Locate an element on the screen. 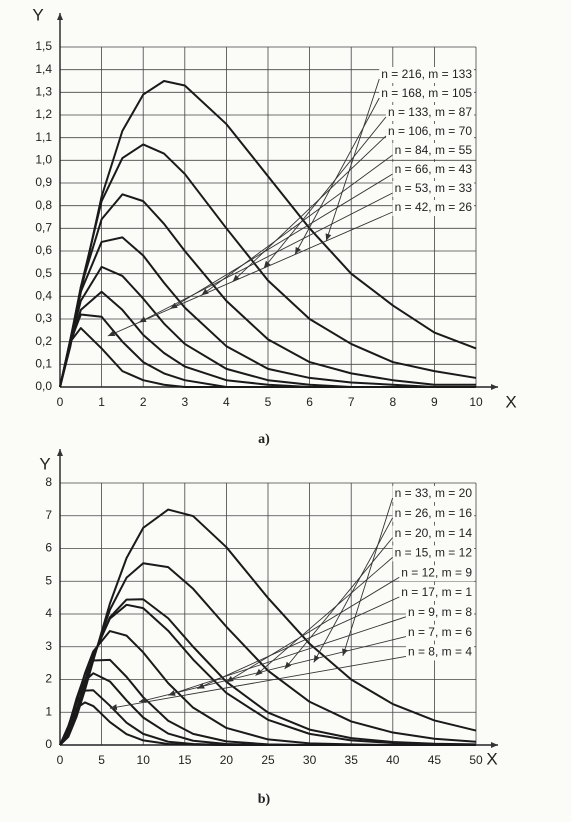 Image resolution: width=571 pixels, height=822 pixels. y-tick-label: 2 is located at coordinates (48, 679).